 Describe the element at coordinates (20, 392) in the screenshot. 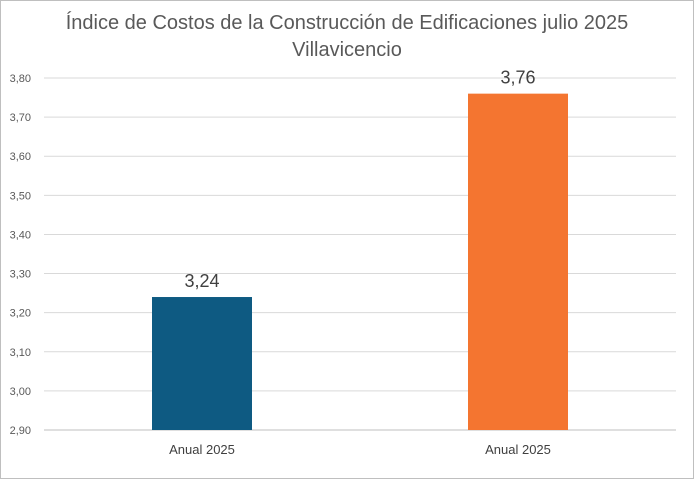

I see `y-tick-label: 3,00` at that location.